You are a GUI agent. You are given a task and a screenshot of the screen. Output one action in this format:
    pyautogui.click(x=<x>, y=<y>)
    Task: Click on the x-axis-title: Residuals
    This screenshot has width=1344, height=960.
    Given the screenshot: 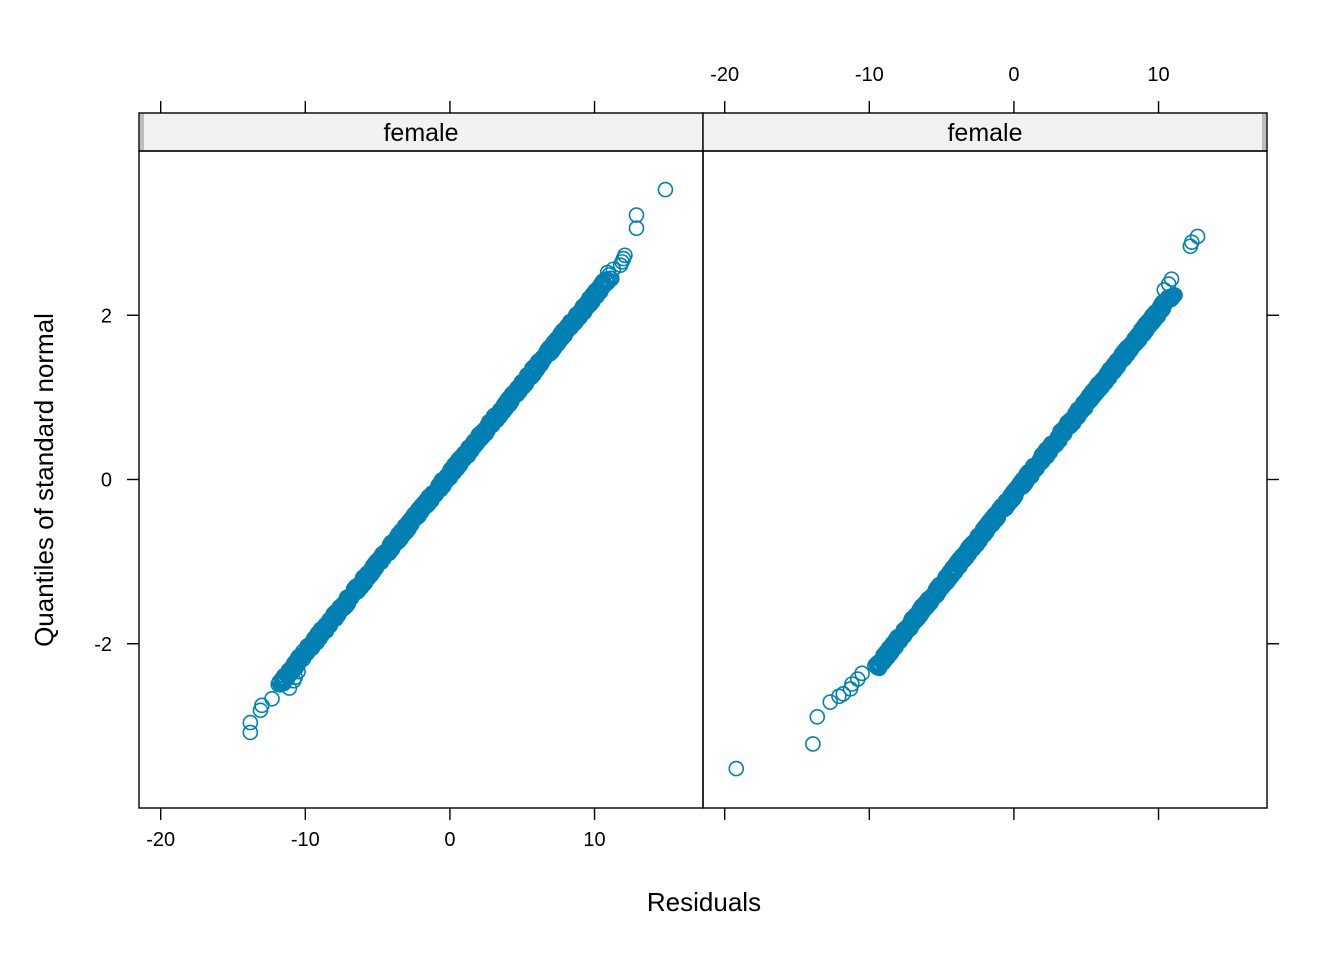 What is the action you would take?
    pyautogui.click(x=704, y=902)
    